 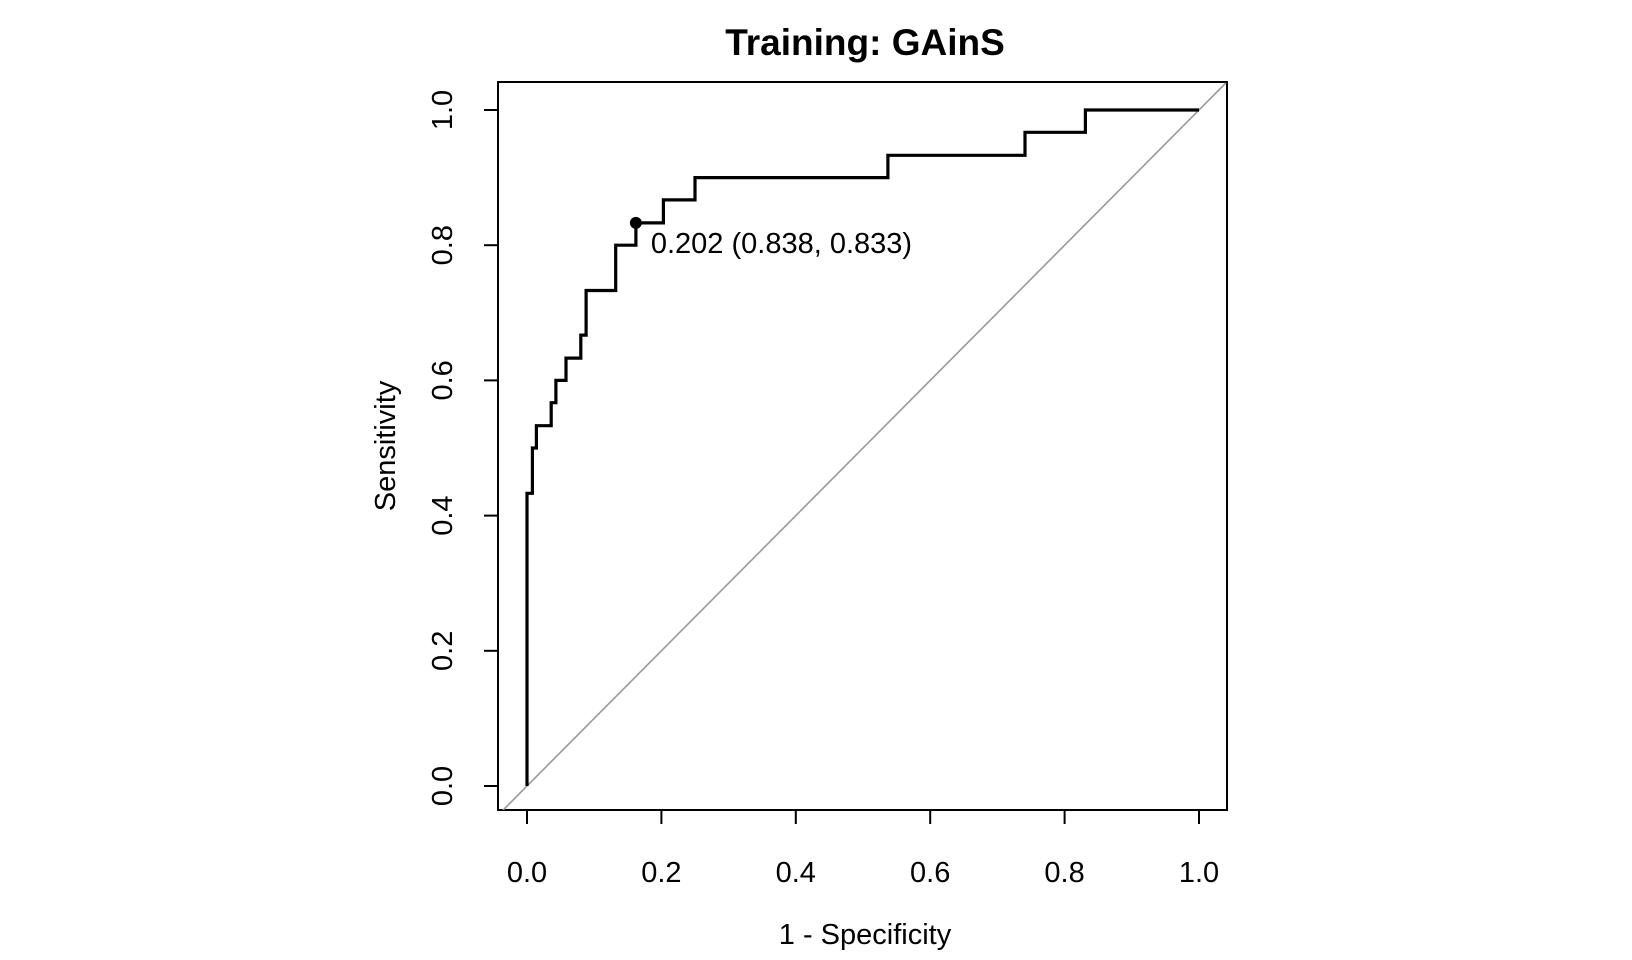 What do you see at coordinates (443, 110) in the screenshot?
I see `y-tick-label: 1.0` at bounding box center [443, 110].